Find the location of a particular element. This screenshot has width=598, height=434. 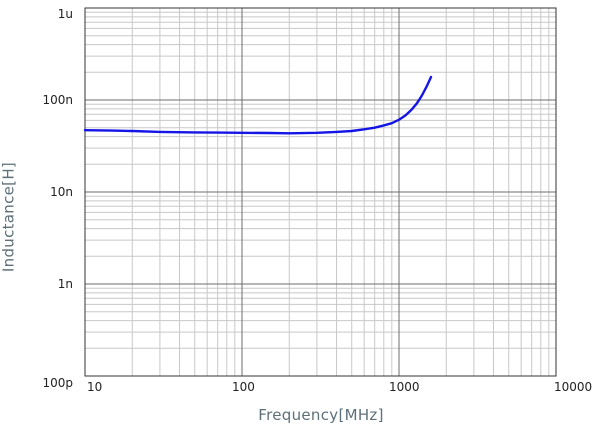

x-tick-labels: 10 100 1000 10000 is located at coordinates (339, 387).